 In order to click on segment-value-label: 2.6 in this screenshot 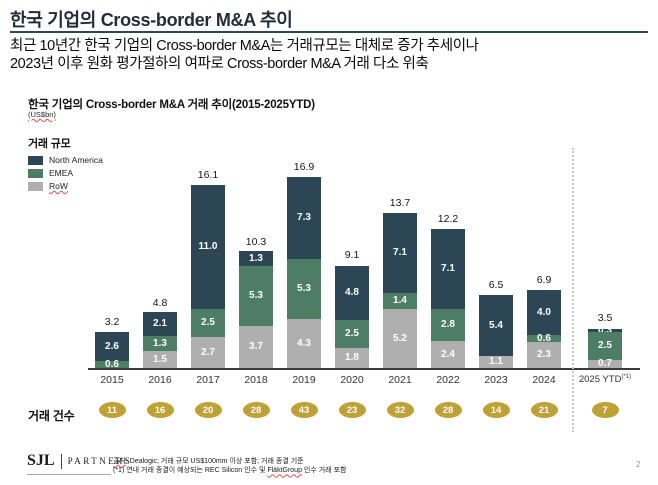, I will do `click(112, 346)`.